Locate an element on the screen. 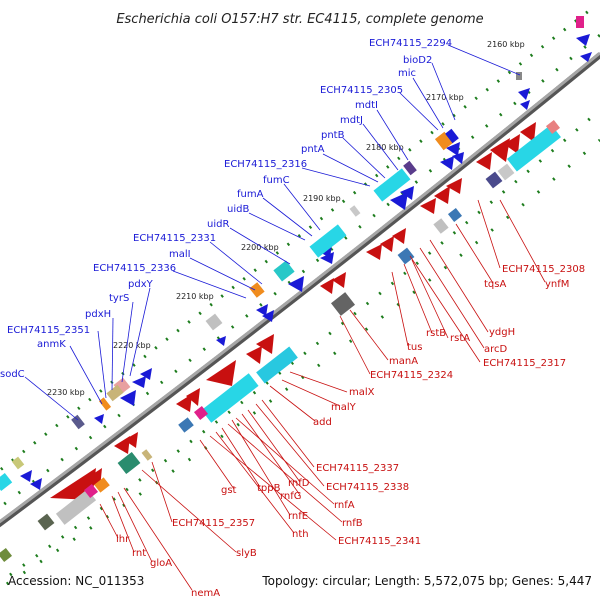 The image size is (600, 600). gene-label: malX is located at coordinates (362, 392).